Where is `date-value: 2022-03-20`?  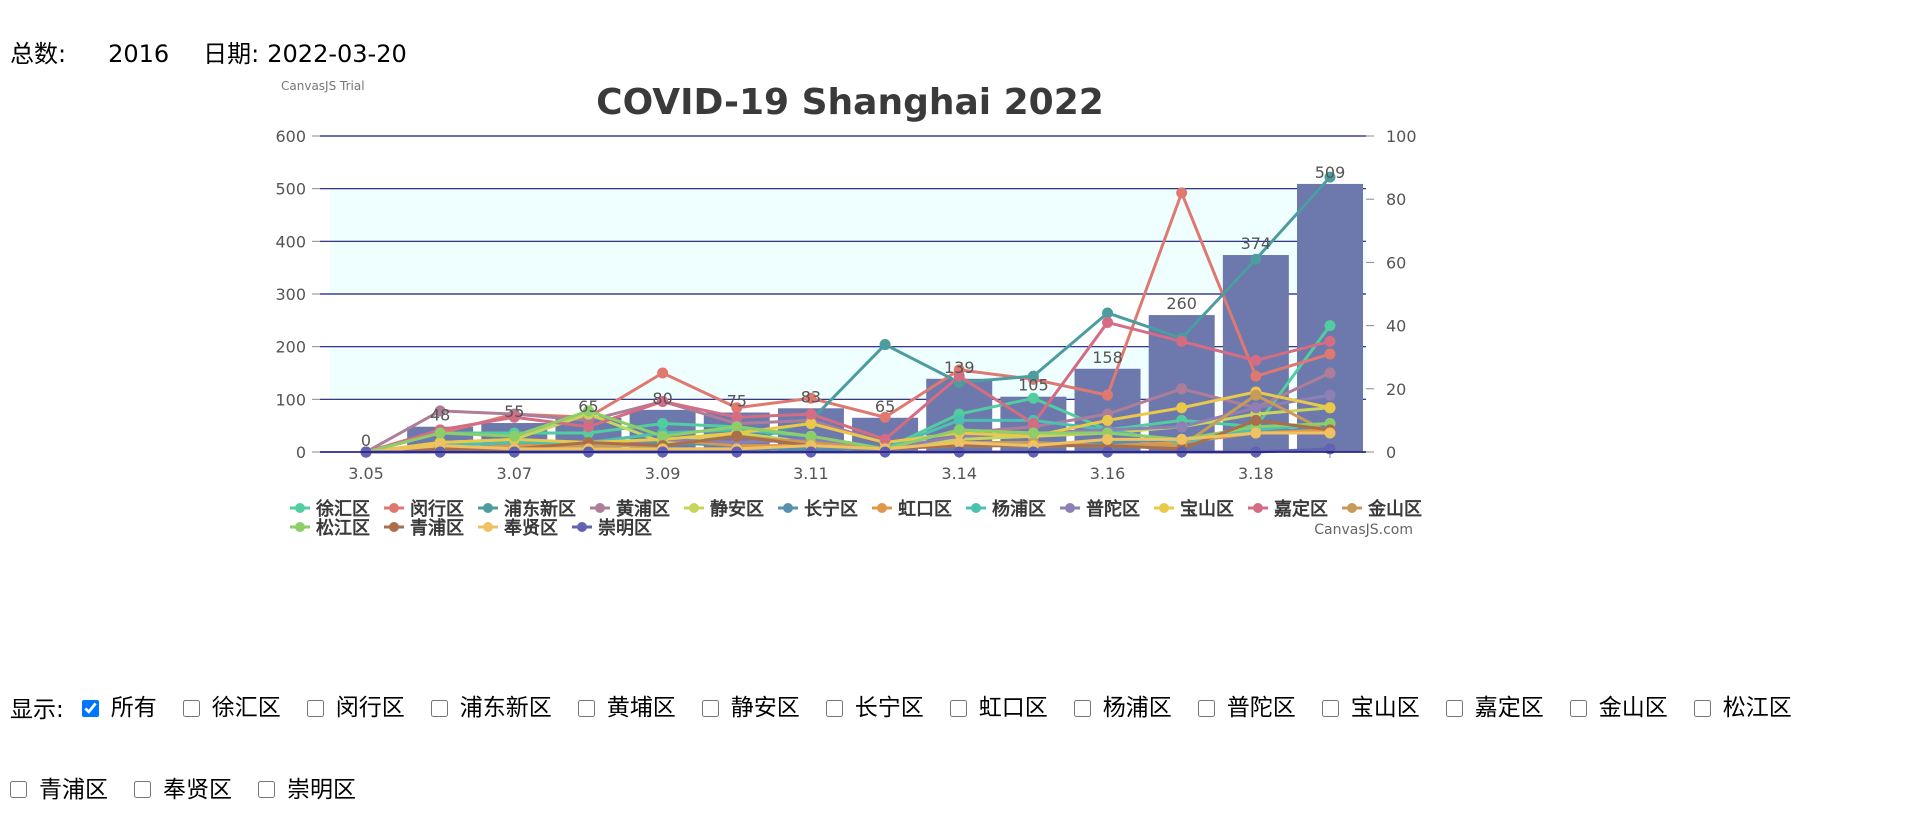
date-value: 2022-03-20 is located at coordinates (337, 54).